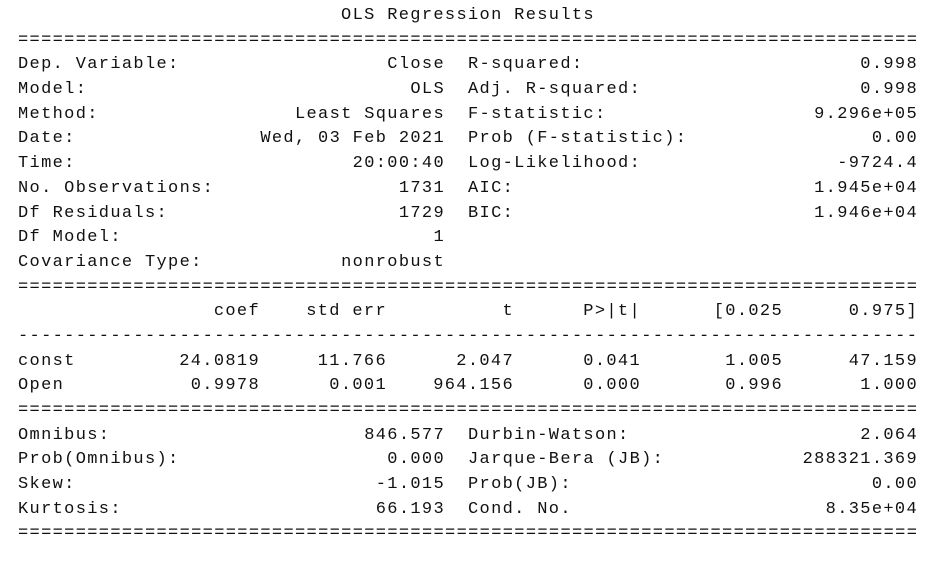  What do you see at coordinates (427, 90) in the screenshot?
I see `left-value: OLS` at bounding box center [427, 90].